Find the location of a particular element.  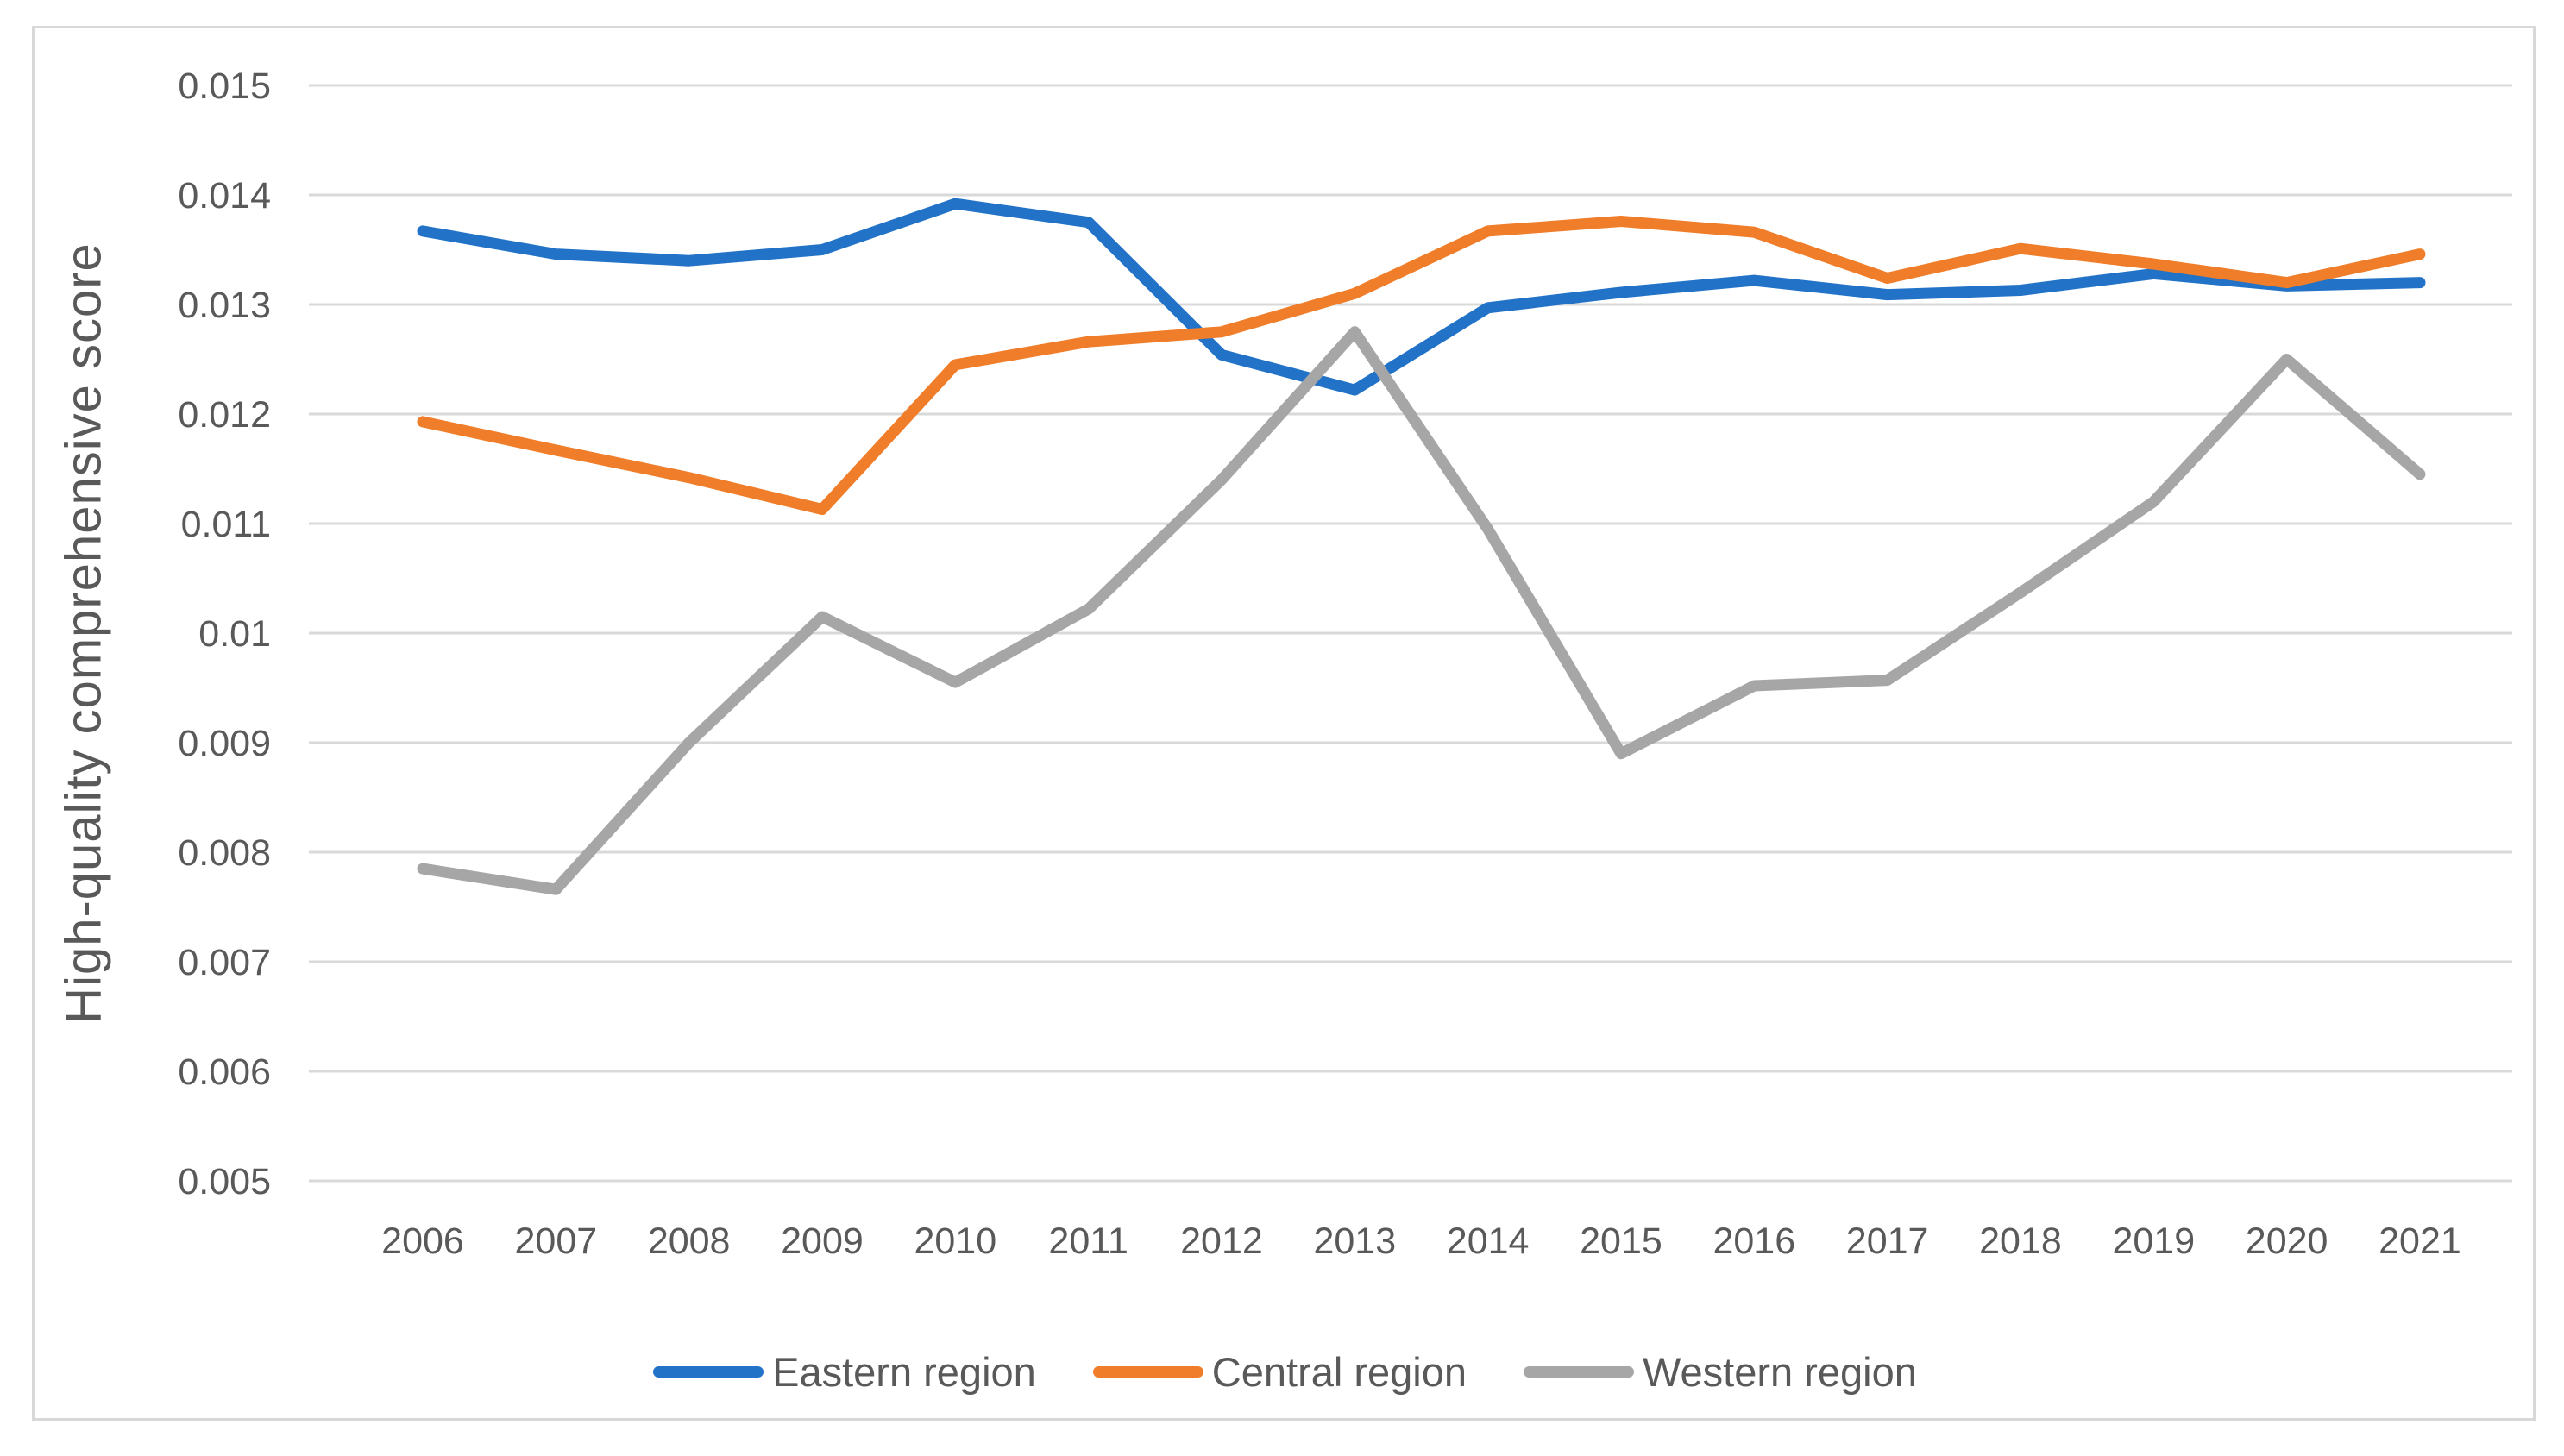

x-tick-label: 2021 is located at coordinates (2420, 1242).